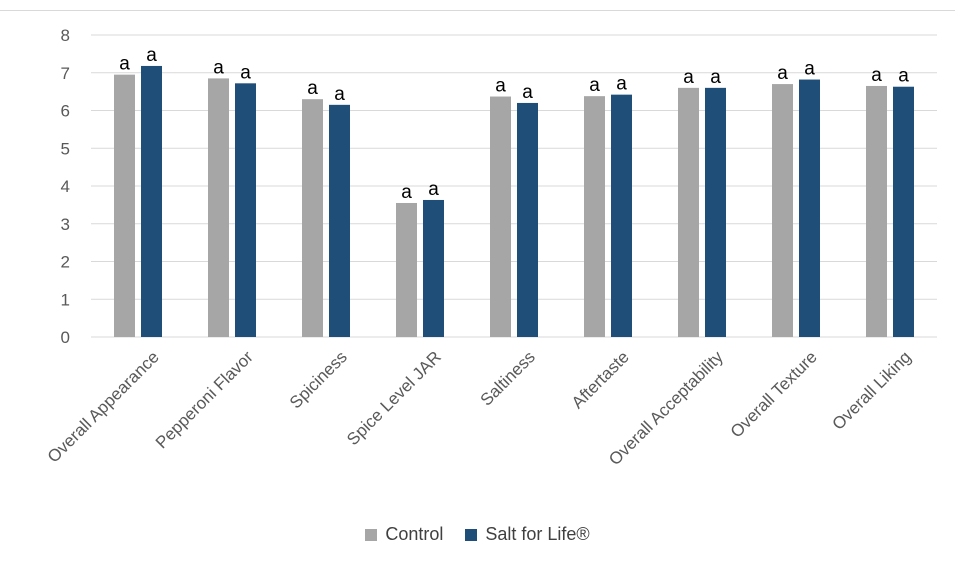  Describe the element at coordinates (65, 35) in the screenshot. I see `y-tick-label: 8` at that location.